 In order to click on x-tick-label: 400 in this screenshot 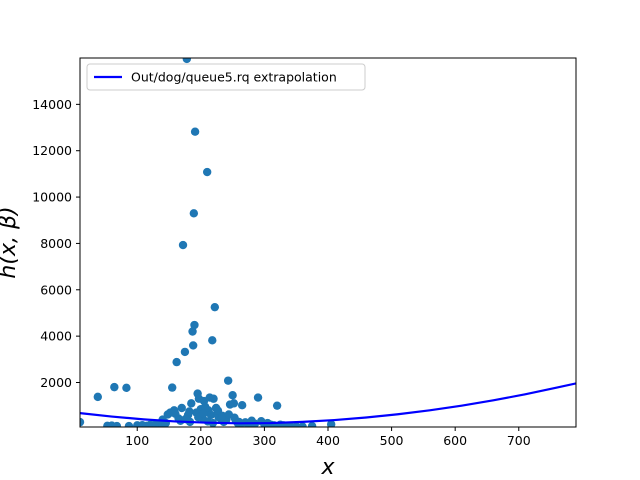, I will do `click(328, 440)`.